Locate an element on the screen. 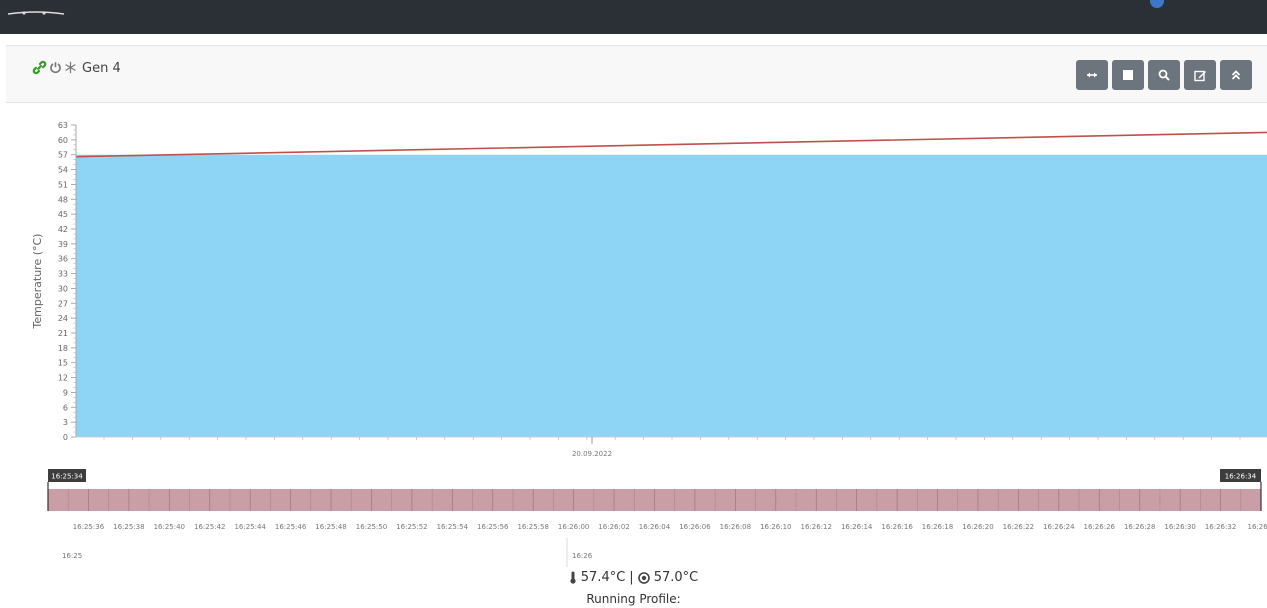  temperature-readout: 57.4°C | 57.0°C is located at coordinates (633, 579).